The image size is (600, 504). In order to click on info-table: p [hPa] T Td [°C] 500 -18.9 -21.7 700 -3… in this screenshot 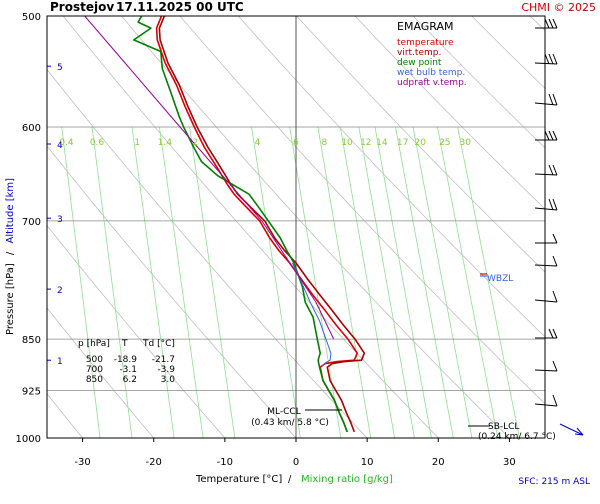, I will do `click(126, 362)`.